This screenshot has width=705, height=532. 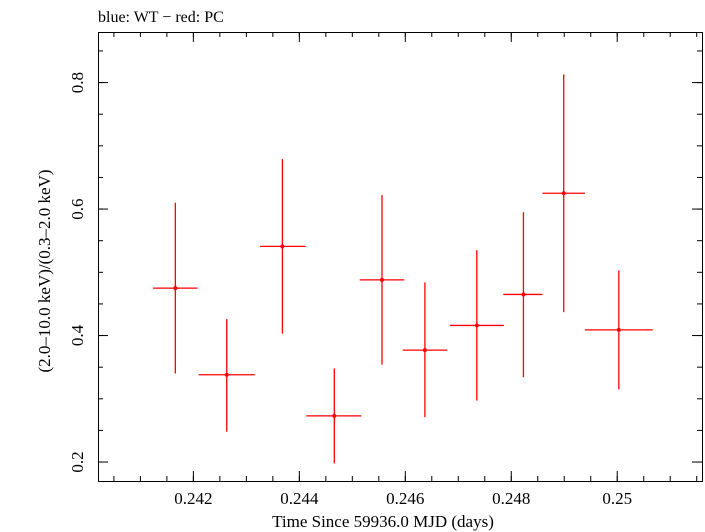 What do you see at coordinates (77, 335) in the screenshot?
I see `y-tick-label: 0.4` at bounding box center [77, 335].